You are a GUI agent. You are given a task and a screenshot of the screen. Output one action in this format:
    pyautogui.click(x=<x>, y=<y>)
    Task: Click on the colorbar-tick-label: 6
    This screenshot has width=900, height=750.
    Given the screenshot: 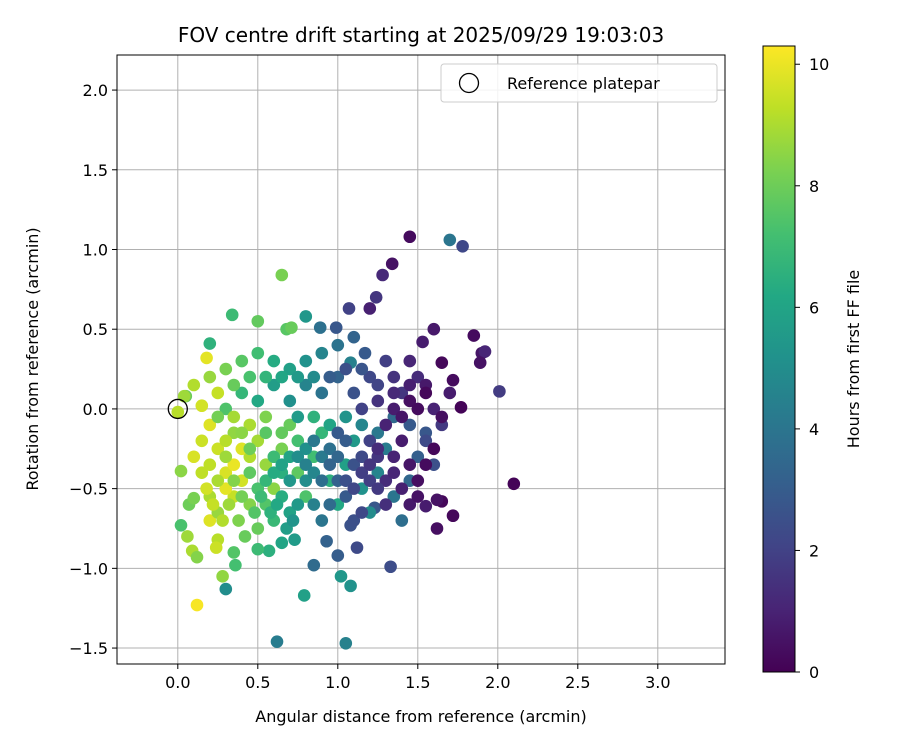 What is the action you would take?
    pyautogui.click(x=814, y=307)
    